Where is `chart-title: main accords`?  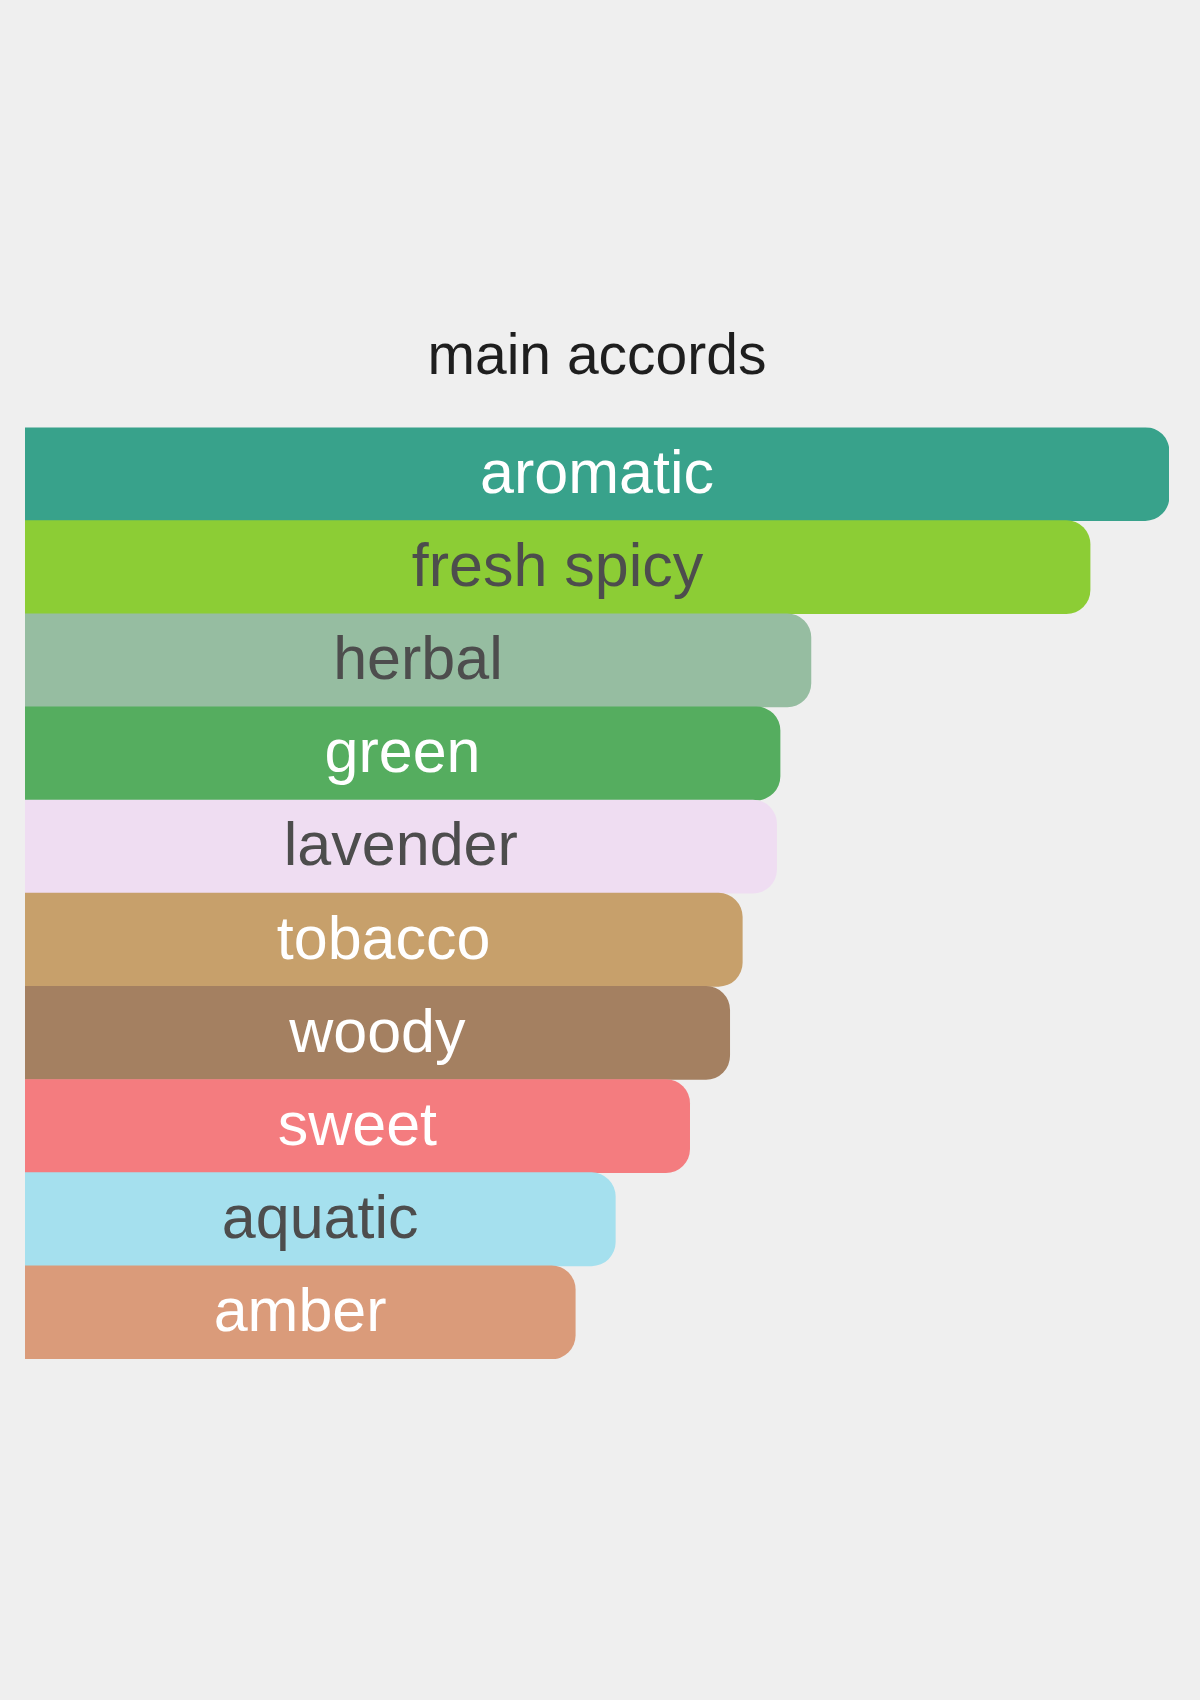
chart-title: main accords is located at coordinates (597, 353).